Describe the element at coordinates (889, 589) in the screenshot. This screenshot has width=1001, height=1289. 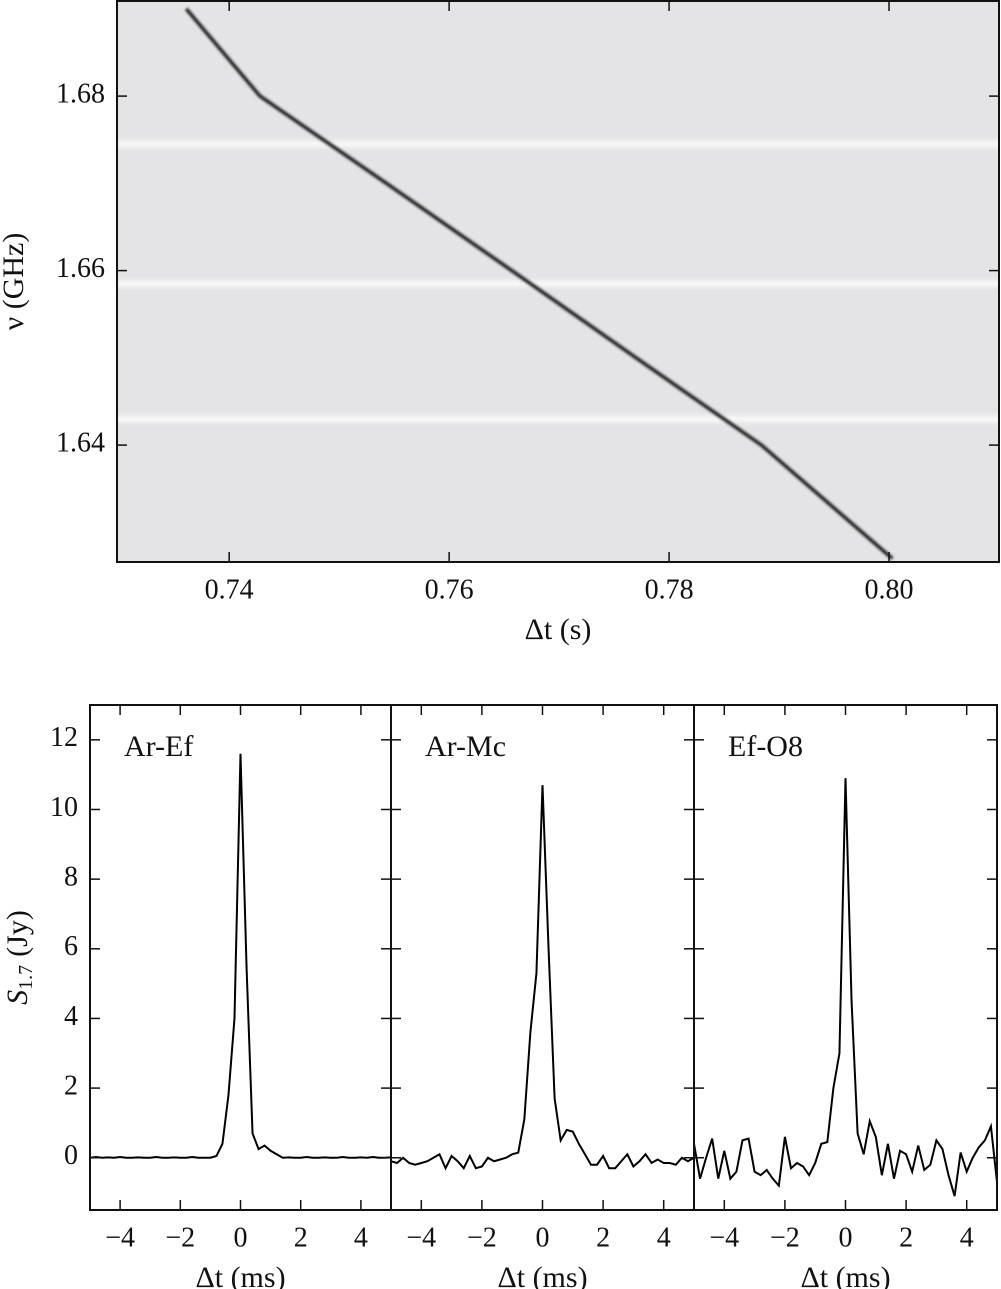
I see `x-tick-label: 0.80` at that location.